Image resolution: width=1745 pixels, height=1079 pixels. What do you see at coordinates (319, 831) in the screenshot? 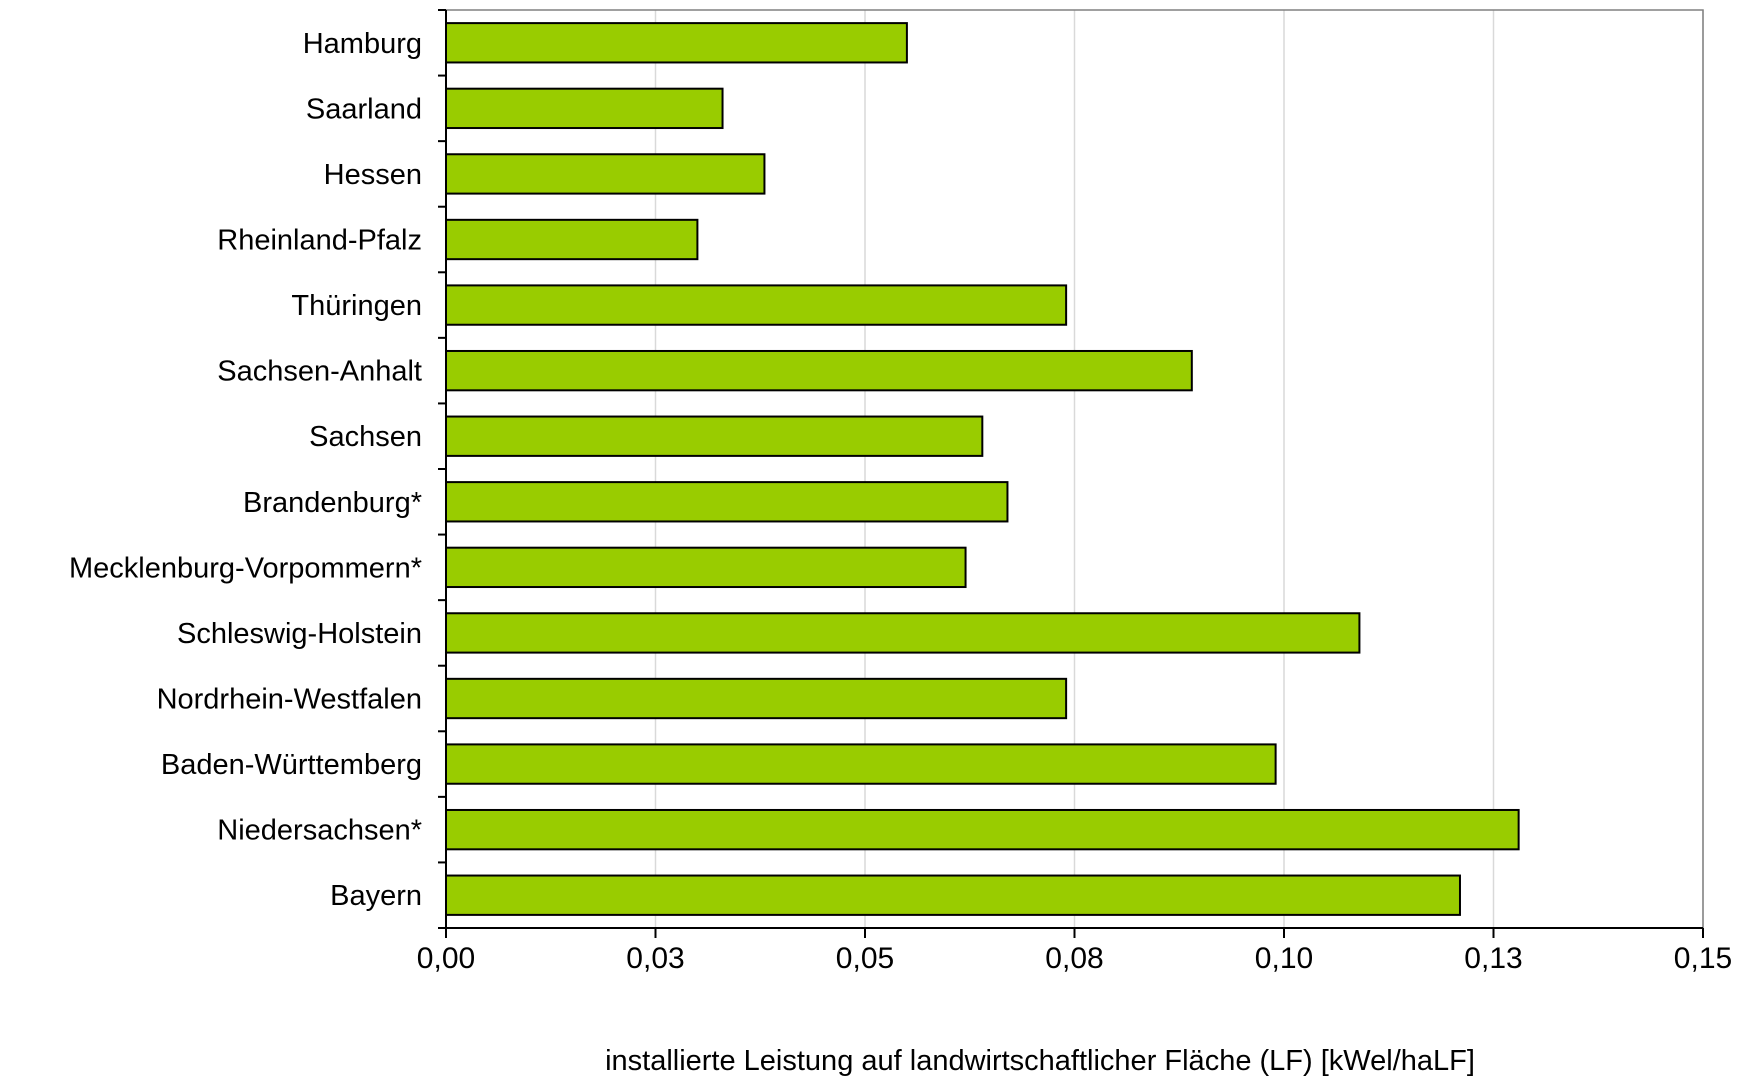
I see `category-label: Niedersachsen*` at bounding box center [319, 831].